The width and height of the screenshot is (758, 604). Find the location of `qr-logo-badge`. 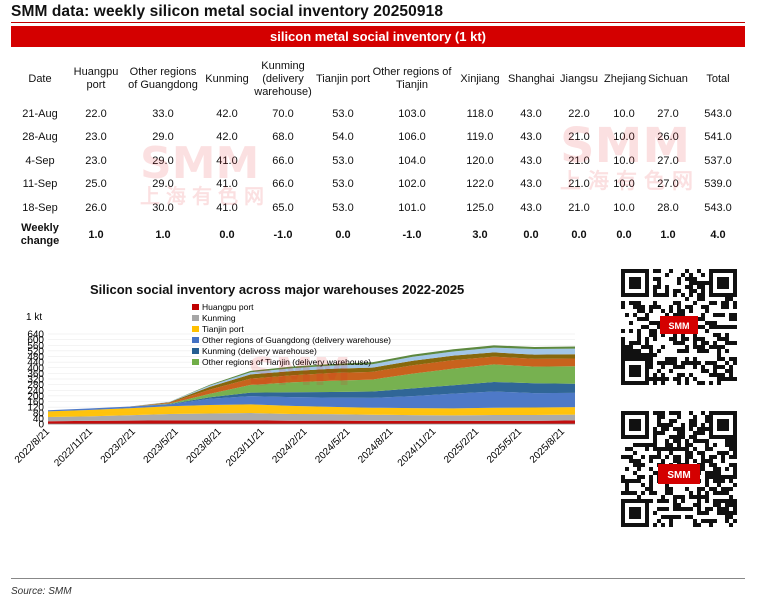

qr-logo-badge is located at coordinates (679, 474).